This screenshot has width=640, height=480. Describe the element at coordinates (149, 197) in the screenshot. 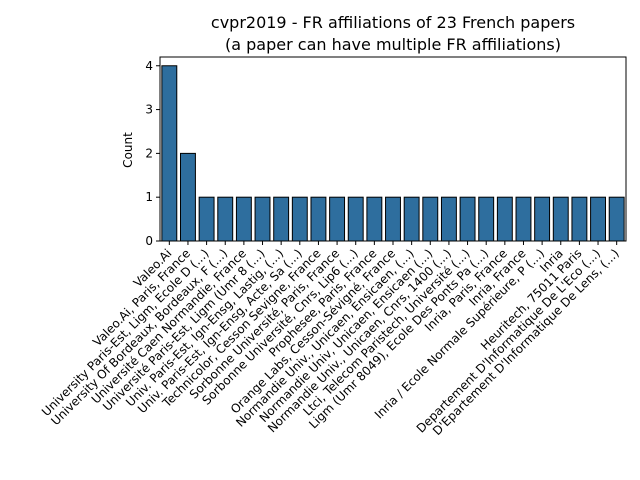

I see `y-tick-label: 1` at that location.